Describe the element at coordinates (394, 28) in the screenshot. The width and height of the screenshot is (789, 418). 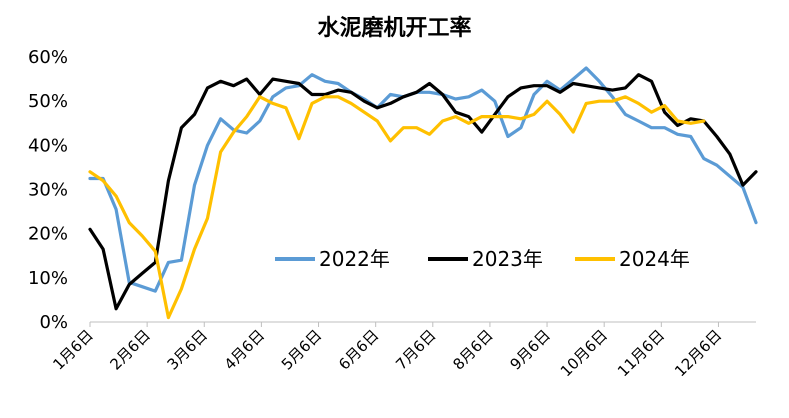
I see `chart-title: 水泥磨机开工率` at that location.